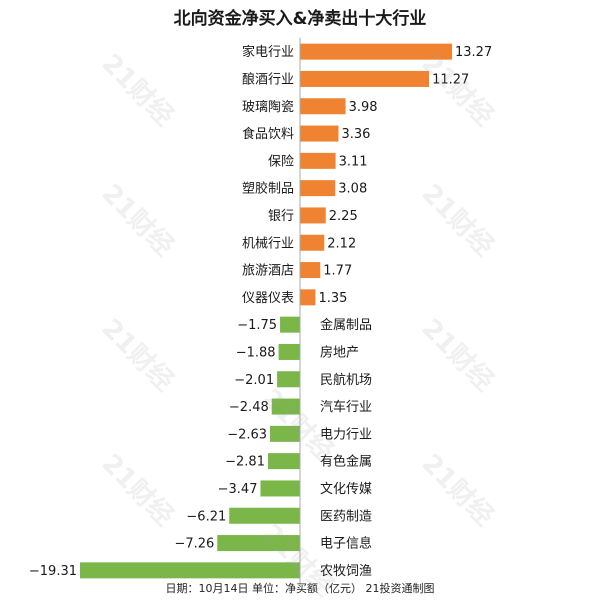 Image resolution: width=600 pixels, height=603 pixels. I want to click on category-label-4: 保险, so click(281, 161).